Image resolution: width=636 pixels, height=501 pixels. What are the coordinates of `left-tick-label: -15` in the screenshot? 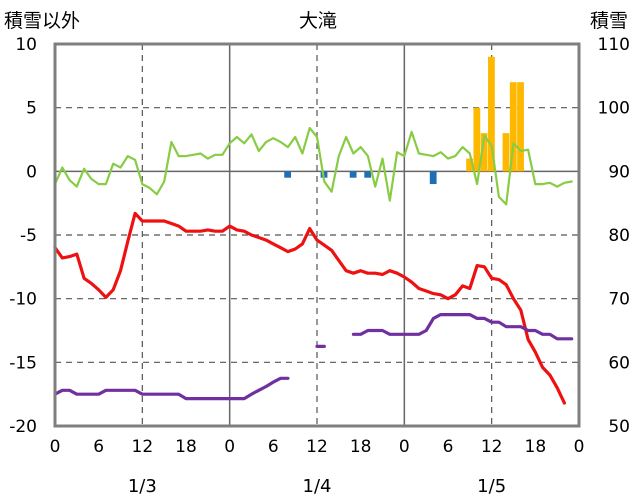 It's located at (23, 363).